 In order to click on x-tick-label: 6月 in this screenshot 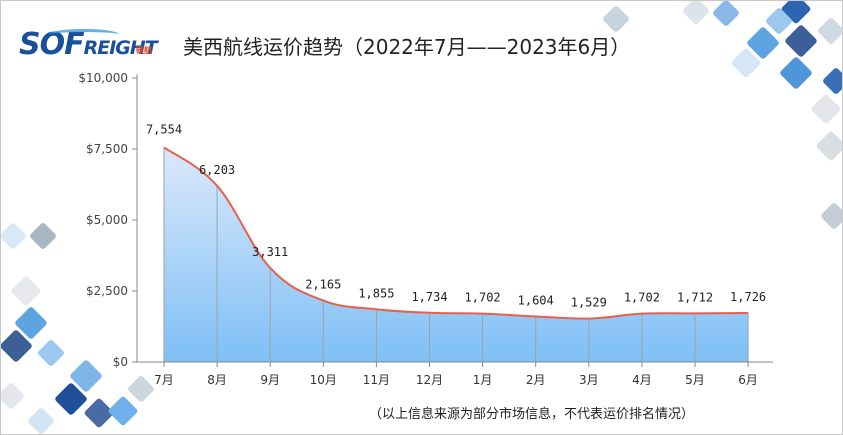, I will do `click(748, 380)`.